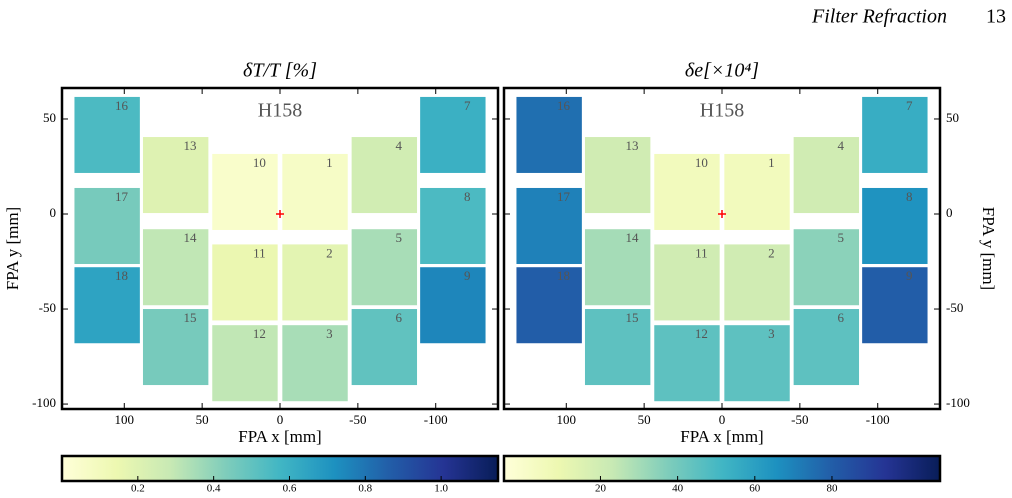 The height and width of the screenshot is (498, 1012). What do you see at coordinates (909, 275) in the screenshot?
I see `detector-number: 9` at bounding box center [909, 275].